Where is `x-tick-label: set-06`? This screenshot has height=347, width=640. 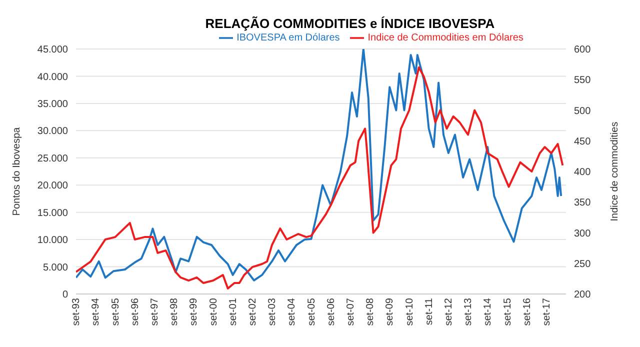
x-tick-label: set-06 is located at coordinates (331, 312).